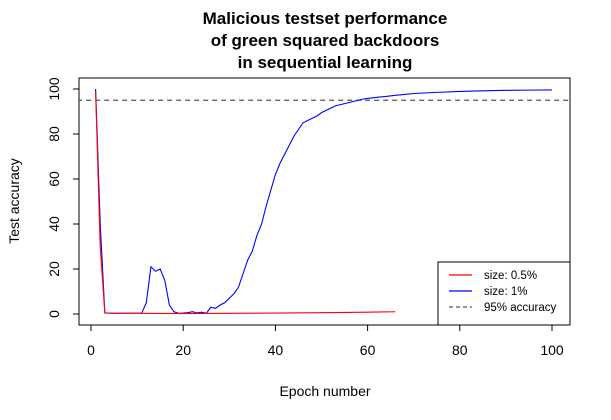 The height and width of the screenshot is (420, 611). I want to click on legend: size: 0.5% size: 1% 95% accuracy, so click(504, 293).